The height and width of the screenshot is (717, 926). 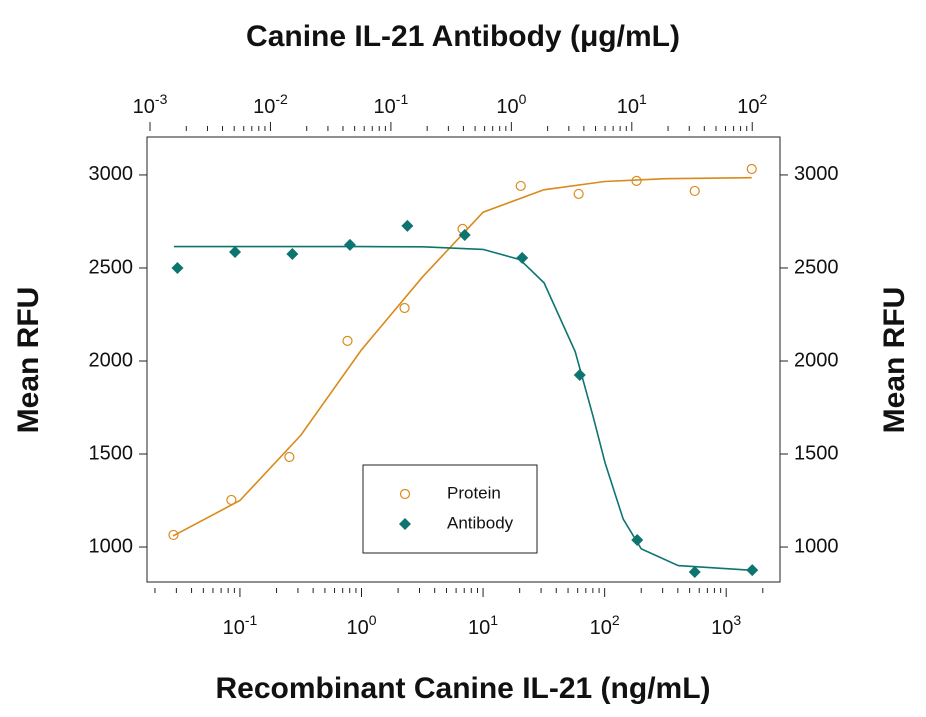 I want to click on legend-box, so click(x=450, y=509).